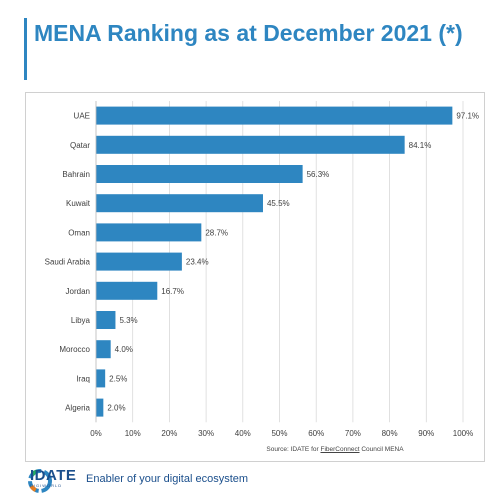 This screenshot has height=500, width=500. Describe the element at coordinates (79, 232) in the screenshot. I see `category-label: Oman` at that location.